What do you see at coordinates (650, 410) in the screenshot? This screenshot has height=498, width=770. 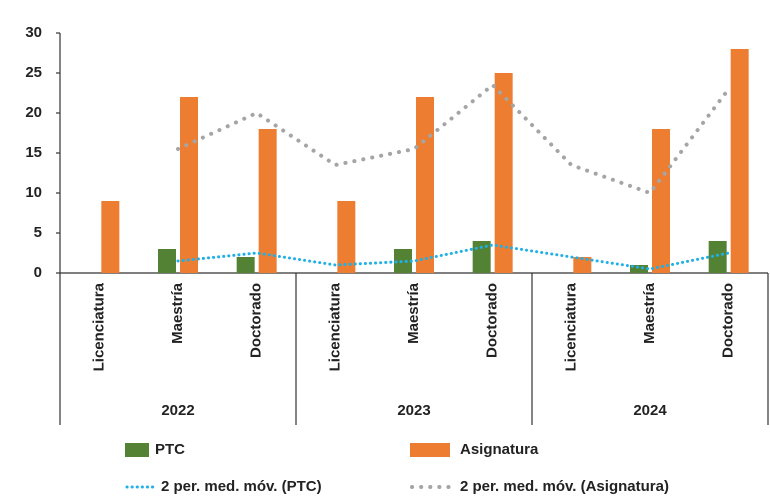 I see `group-label: 2024` at bounding box center [650, 410].